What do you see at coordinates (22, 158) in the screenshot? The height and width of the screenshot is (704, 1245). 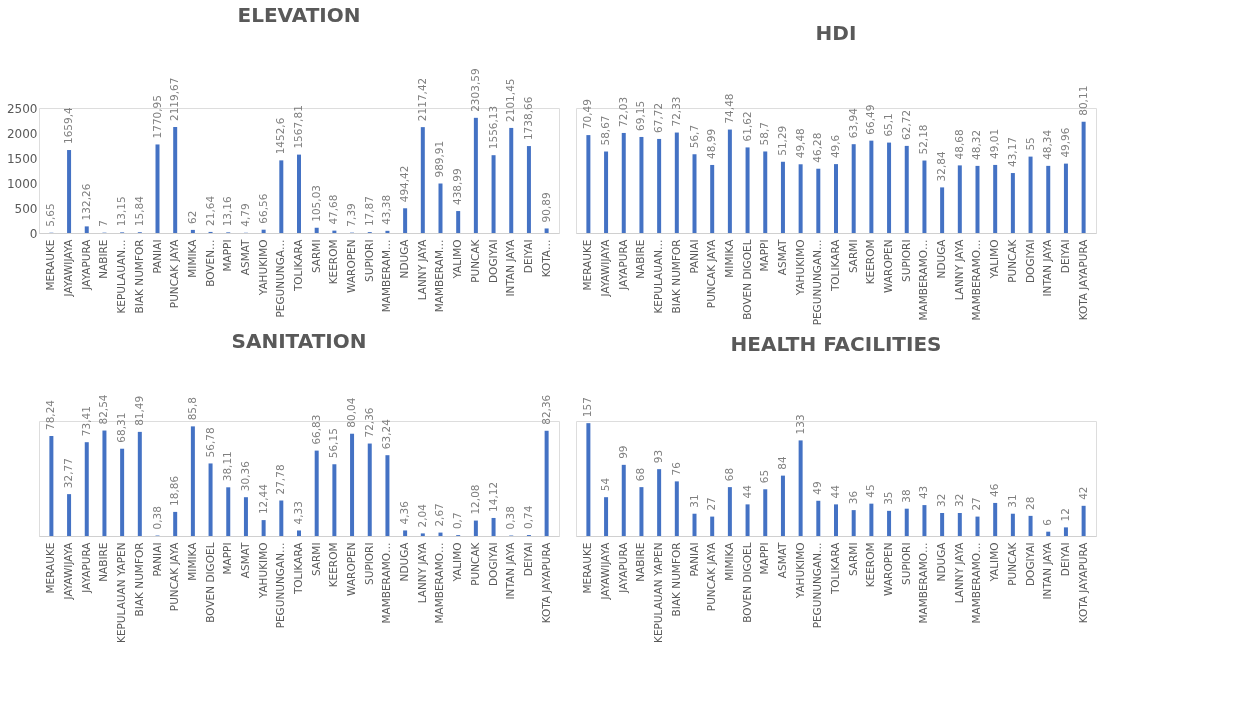 I see `y-tick-label: 1500` at bounding box center [22, 158].